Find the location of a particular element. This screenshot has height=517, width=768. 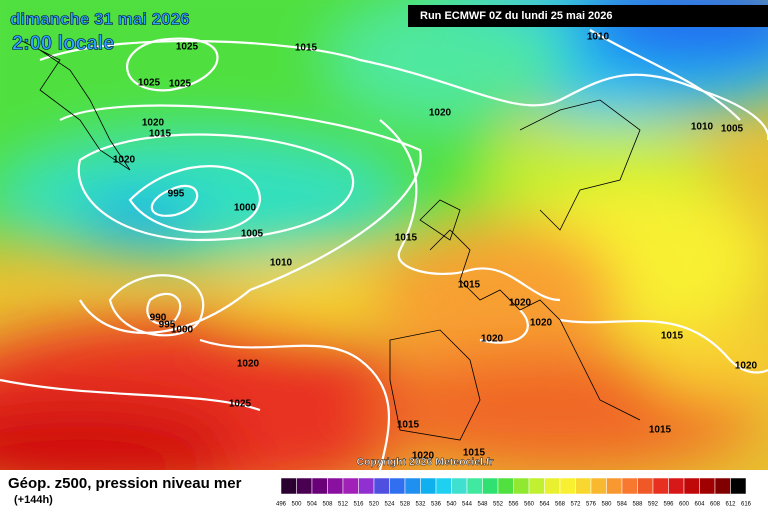

scale-label: 616 is located at coordinates (746, 505).